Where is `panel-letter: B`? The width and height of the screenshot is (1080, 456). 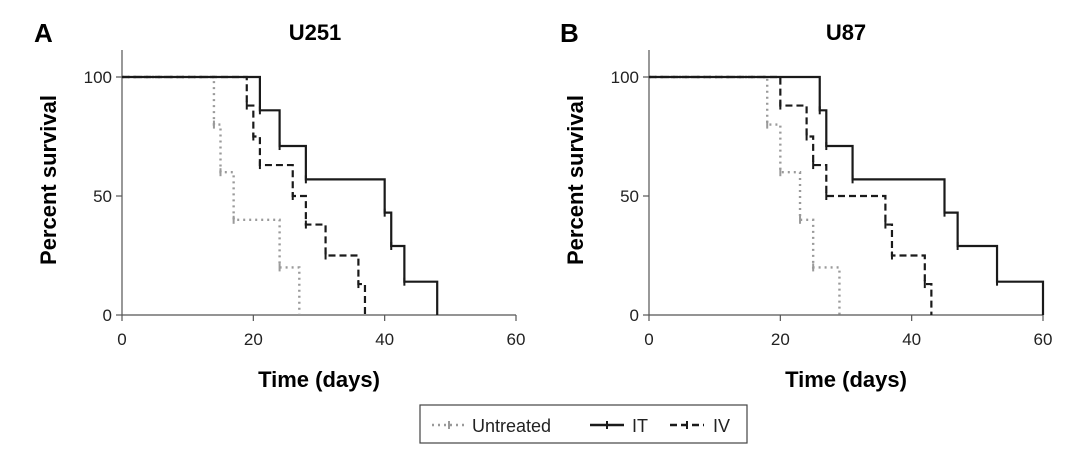
panel-letter: B is located at coordinates (569, 33).